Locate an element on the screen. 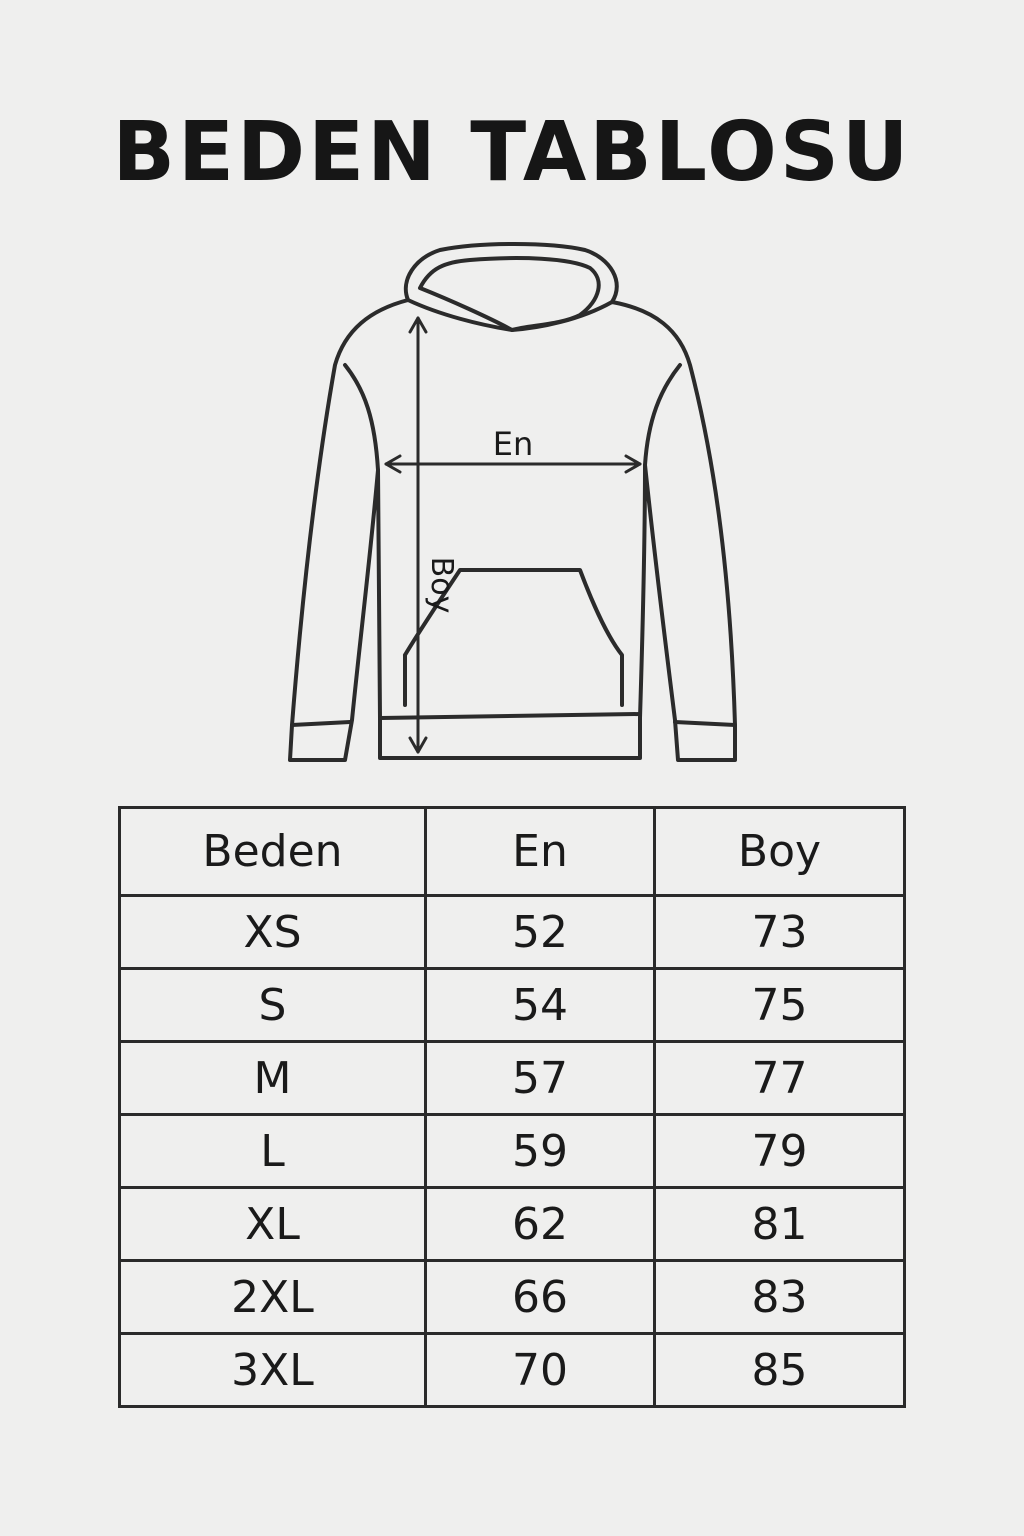 This screenshot has height=1536, width=1024. length-label: Boy is located at coordinates (441, 585).